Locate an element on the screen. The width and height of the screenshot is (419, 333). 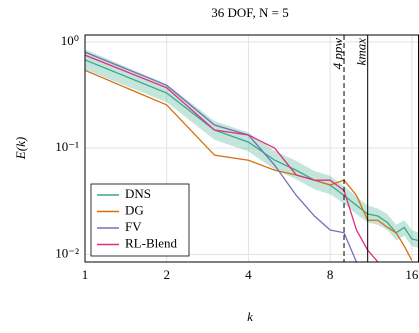
x-tick-label: 2 is located at coordinates (166, 274).